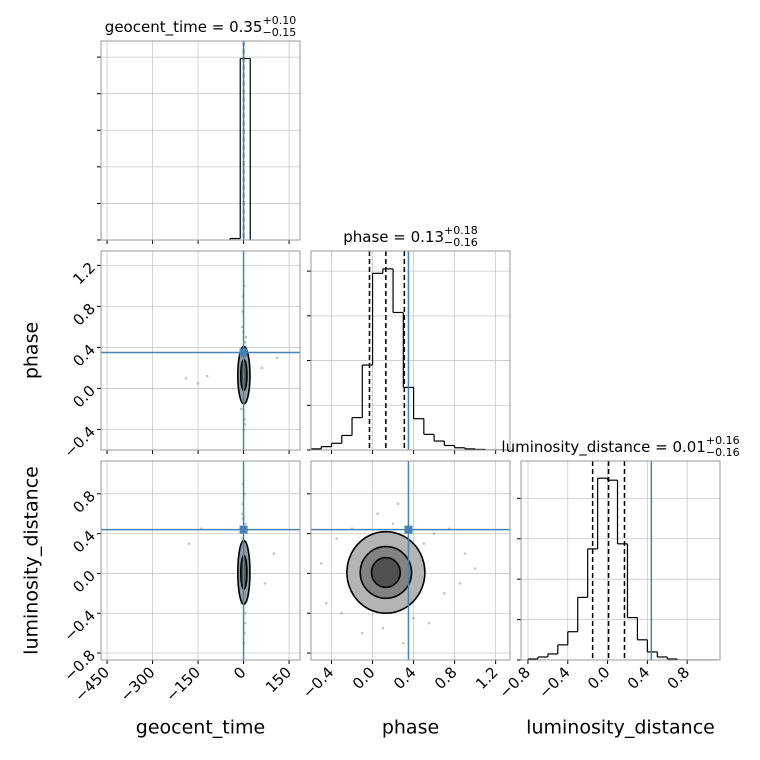  What do you see at coordinates (184, 27) in the screenshot?
I see `title-text: geocent_time = 0.35` at bounding box center [184, 27].